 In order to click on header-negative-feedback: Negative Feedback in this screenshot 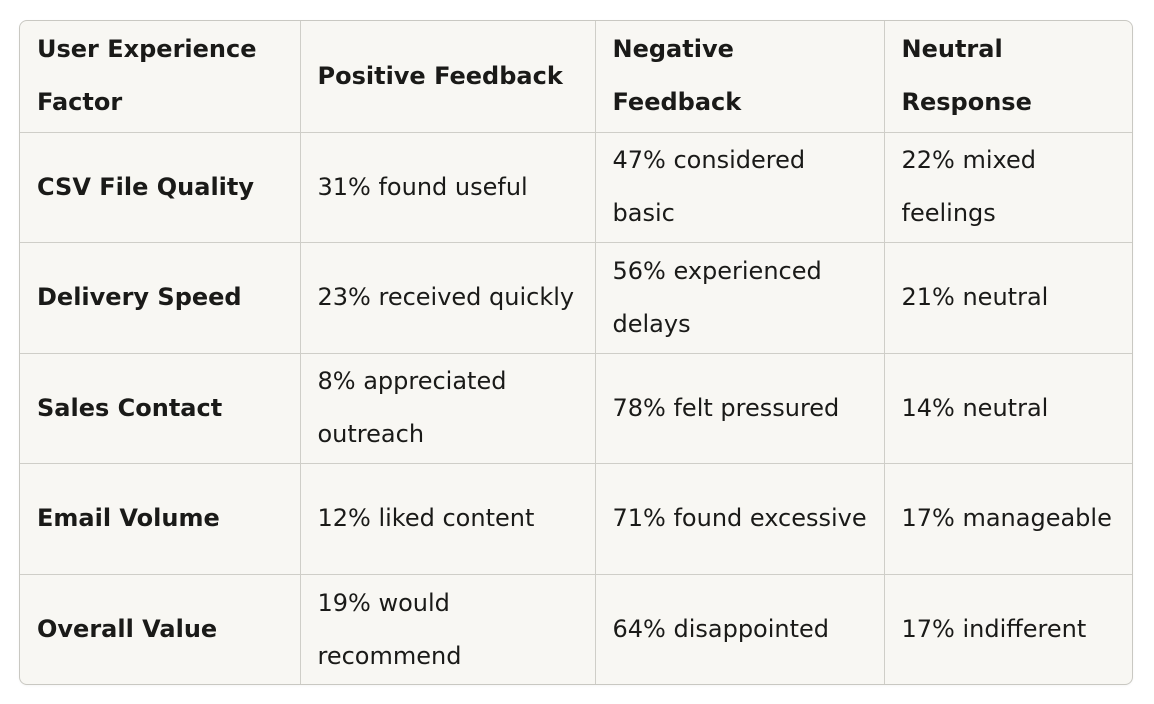, I will do `click(740, 77)`.